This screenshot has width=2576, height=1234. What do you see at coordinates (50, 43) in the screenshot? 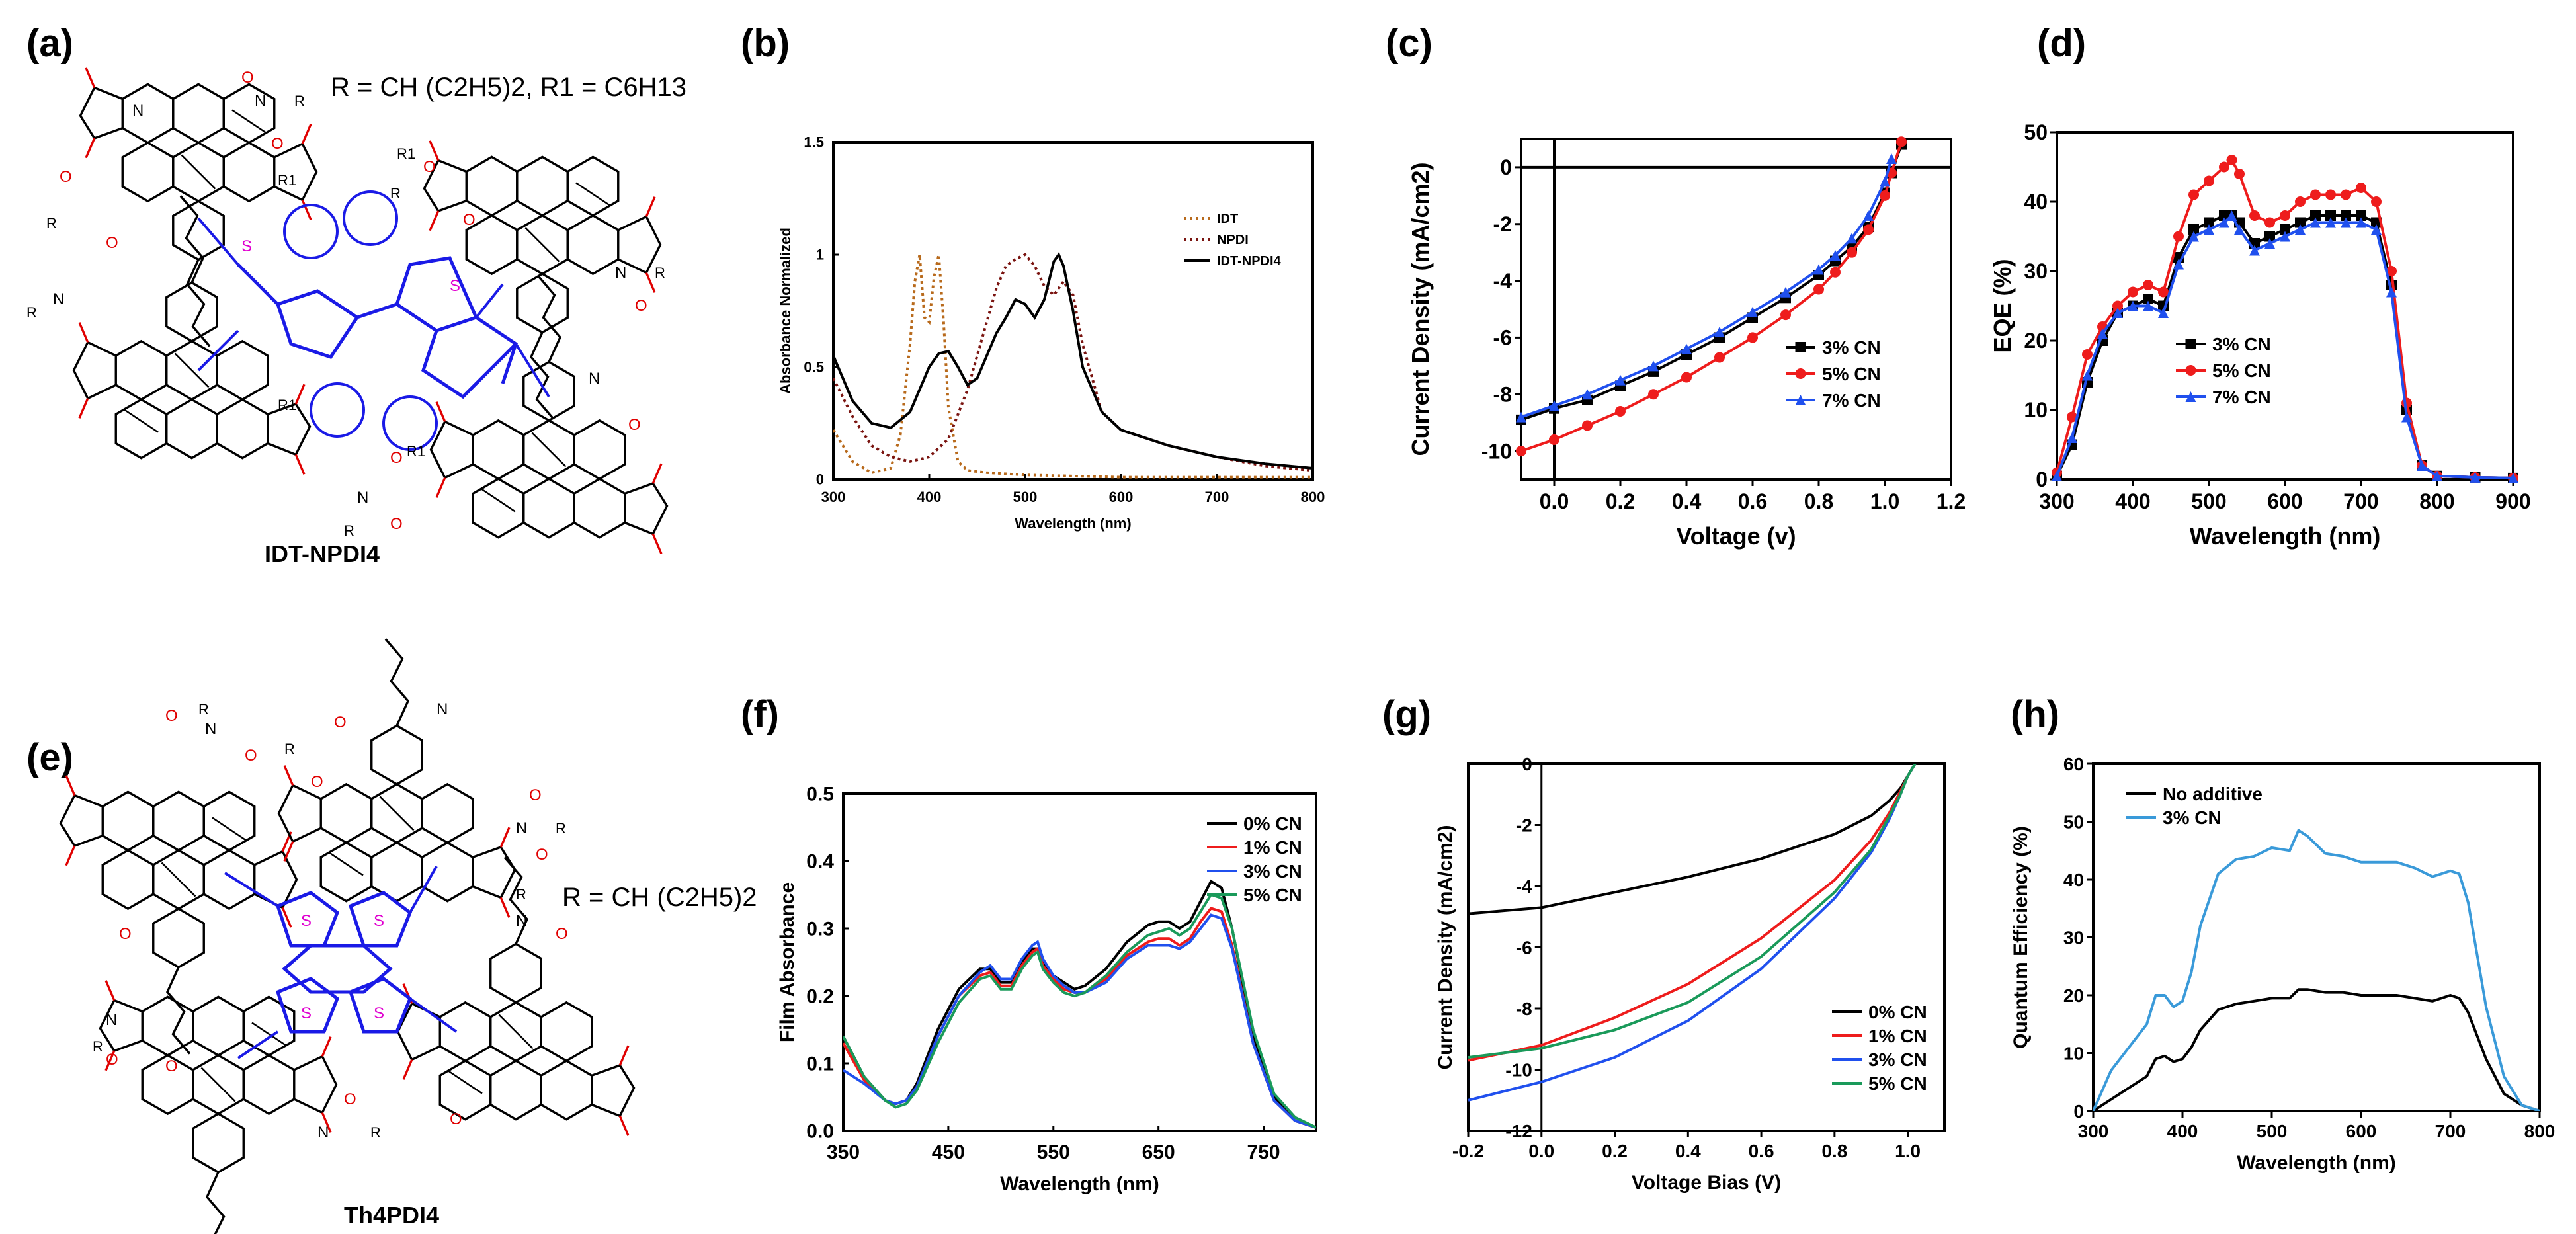
I see `panel-letter-a: (a)` at bounding box center [50, 43].